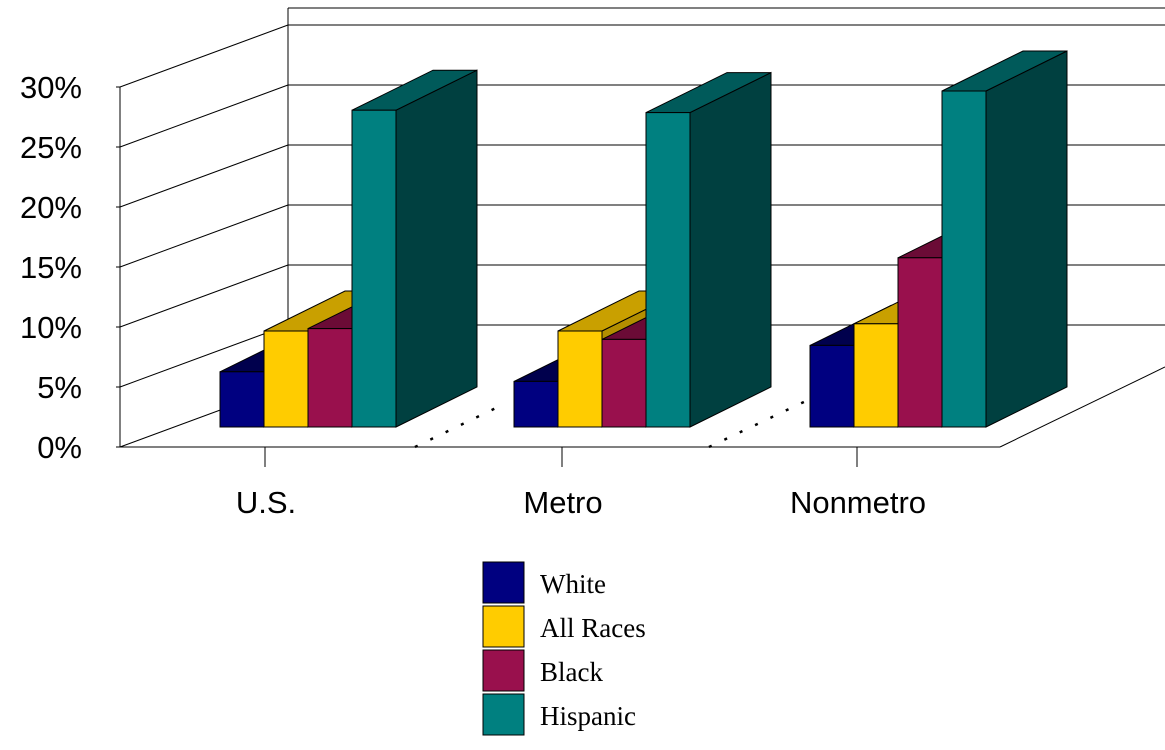  I want to click on bar-metro-hispanic, so click(708, 249).